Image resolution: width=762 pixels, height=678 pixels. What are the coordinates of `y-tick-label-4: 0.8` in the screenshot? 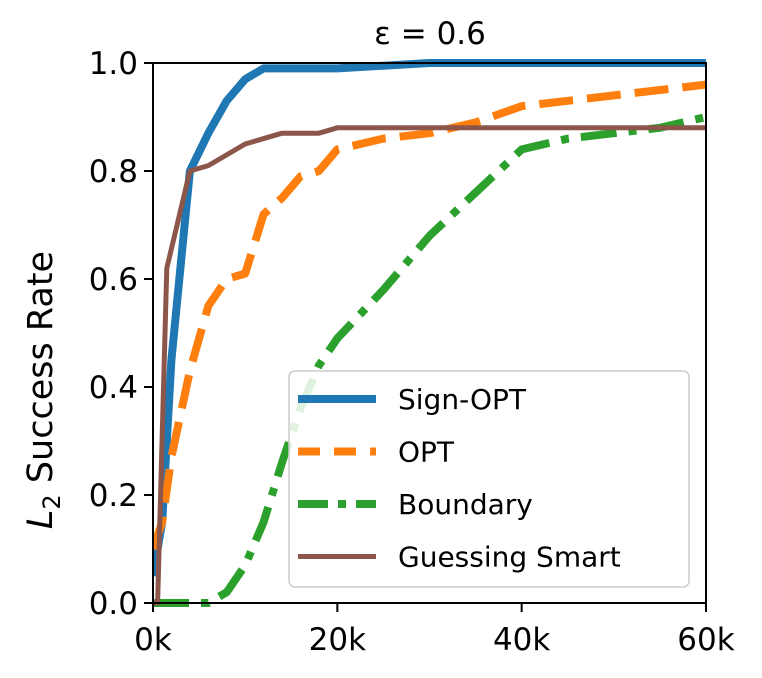 It's located at (113, 172).